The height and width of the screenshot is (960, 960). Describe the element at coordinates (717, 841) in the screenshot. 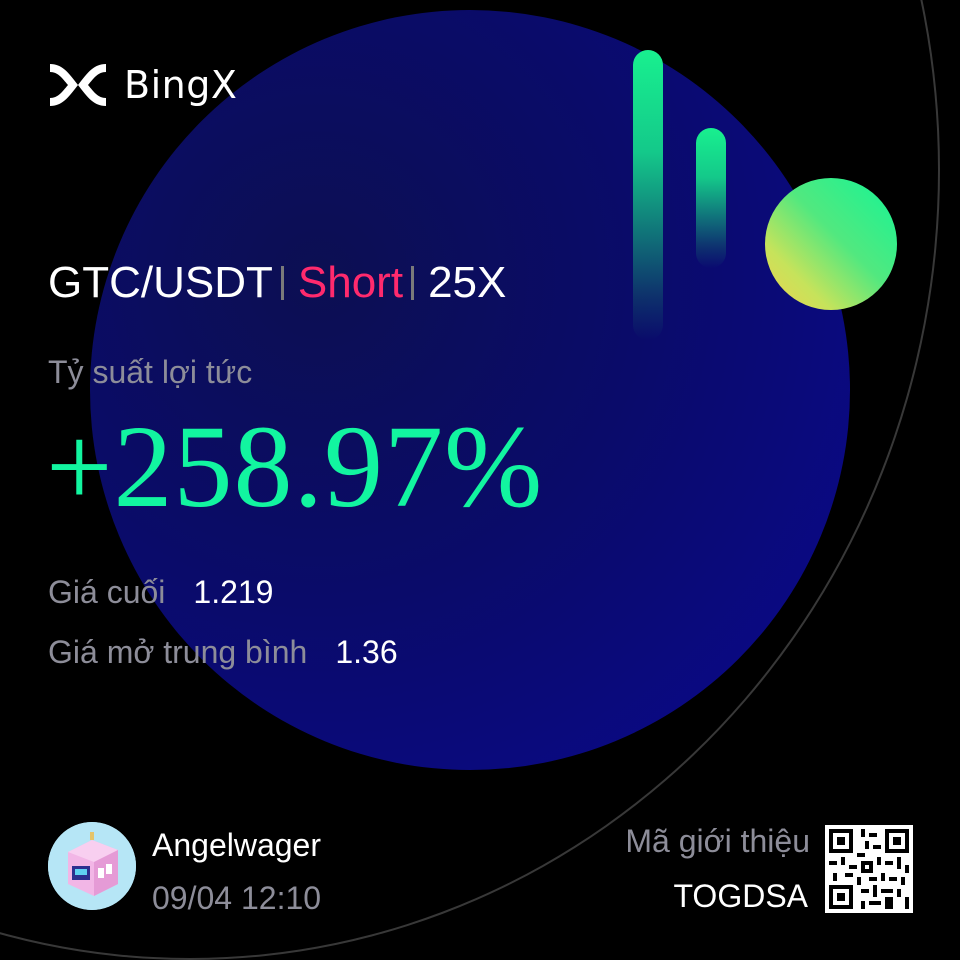

I see `referral-label: Mã giới thiệu` at that location.